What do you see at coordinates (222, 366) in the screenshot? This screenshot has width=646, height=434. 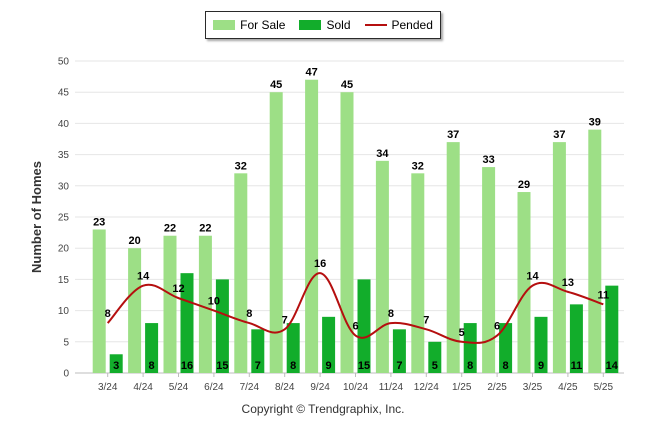 I see `sold-value-label: 15` at bounding box center [222, 366].